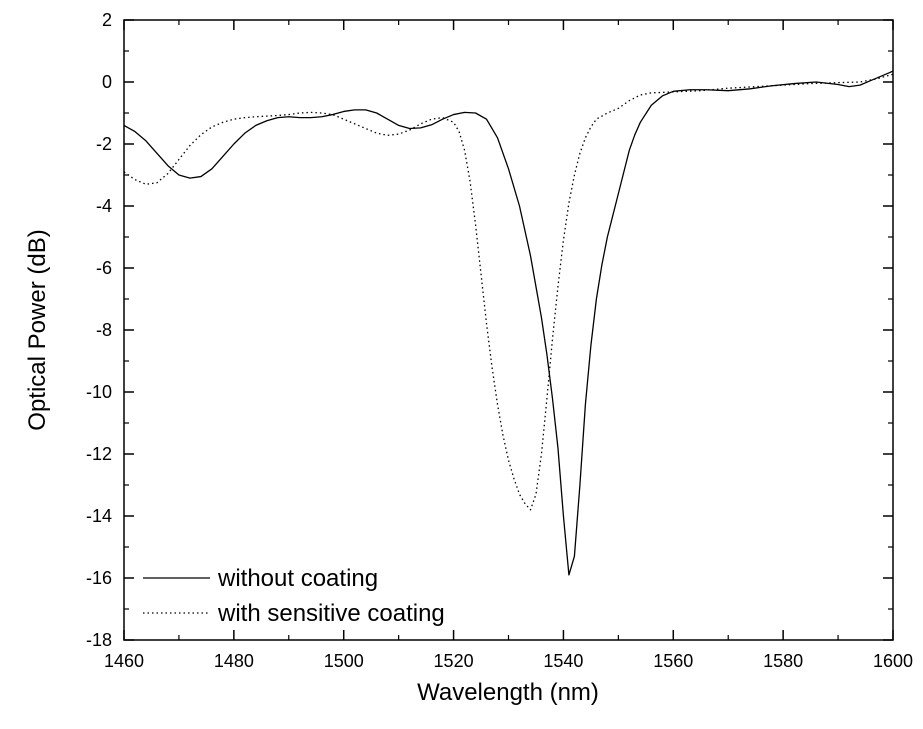  What do you see at coordinates (234, 661) in the screenshot?
I see `x-tick-label: 1480` at bounding box center [234, 661].